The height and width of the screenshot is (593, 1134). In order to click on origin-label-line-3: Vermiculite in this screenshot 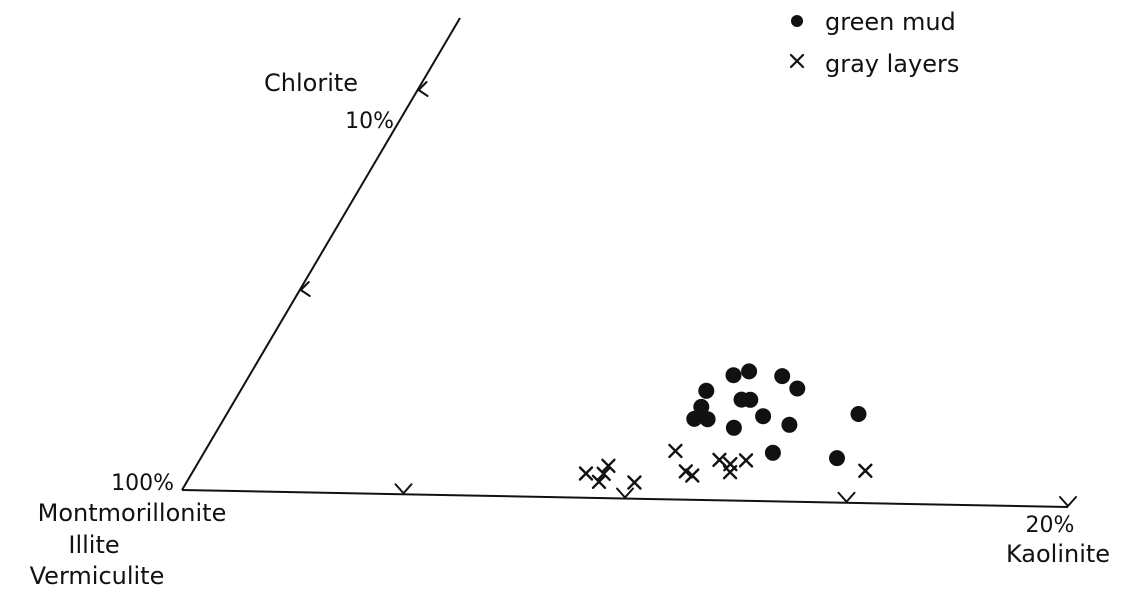, I will do `click(97, 576)`.